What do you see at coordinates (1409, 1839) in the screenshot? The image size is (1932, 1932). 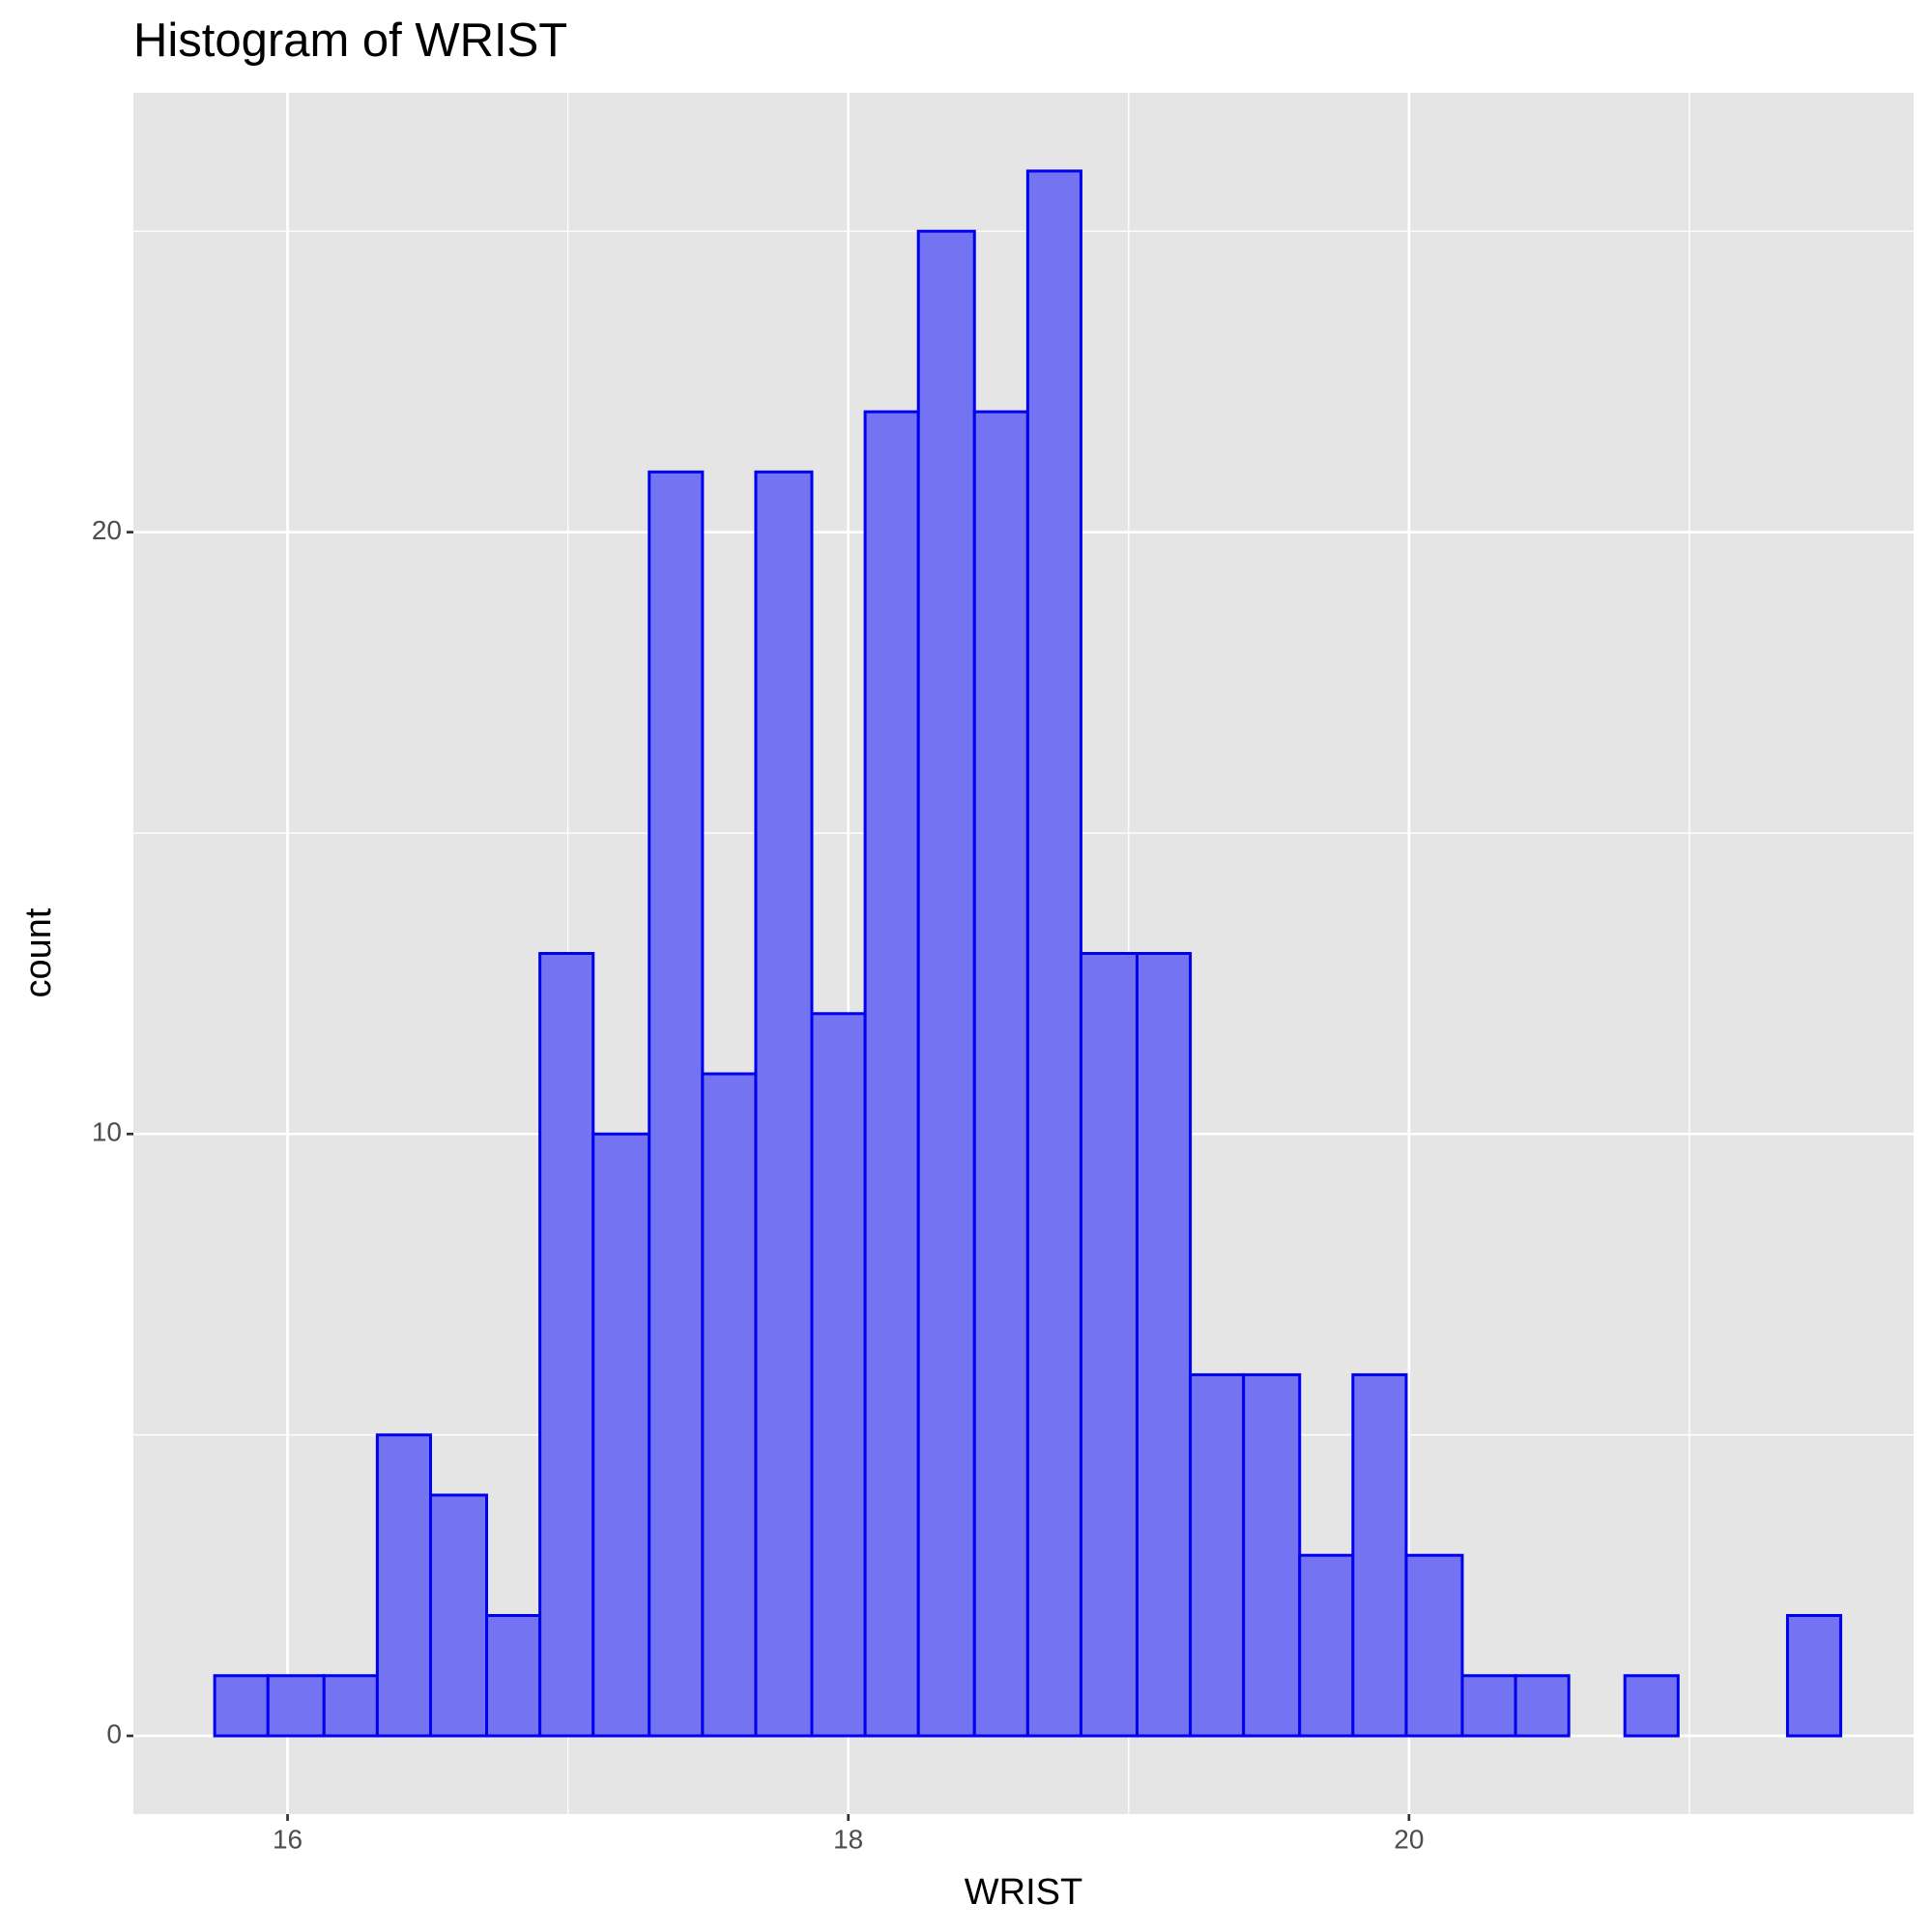 I see `x-tick-label: 20` at bounding box center [1409, 1839].